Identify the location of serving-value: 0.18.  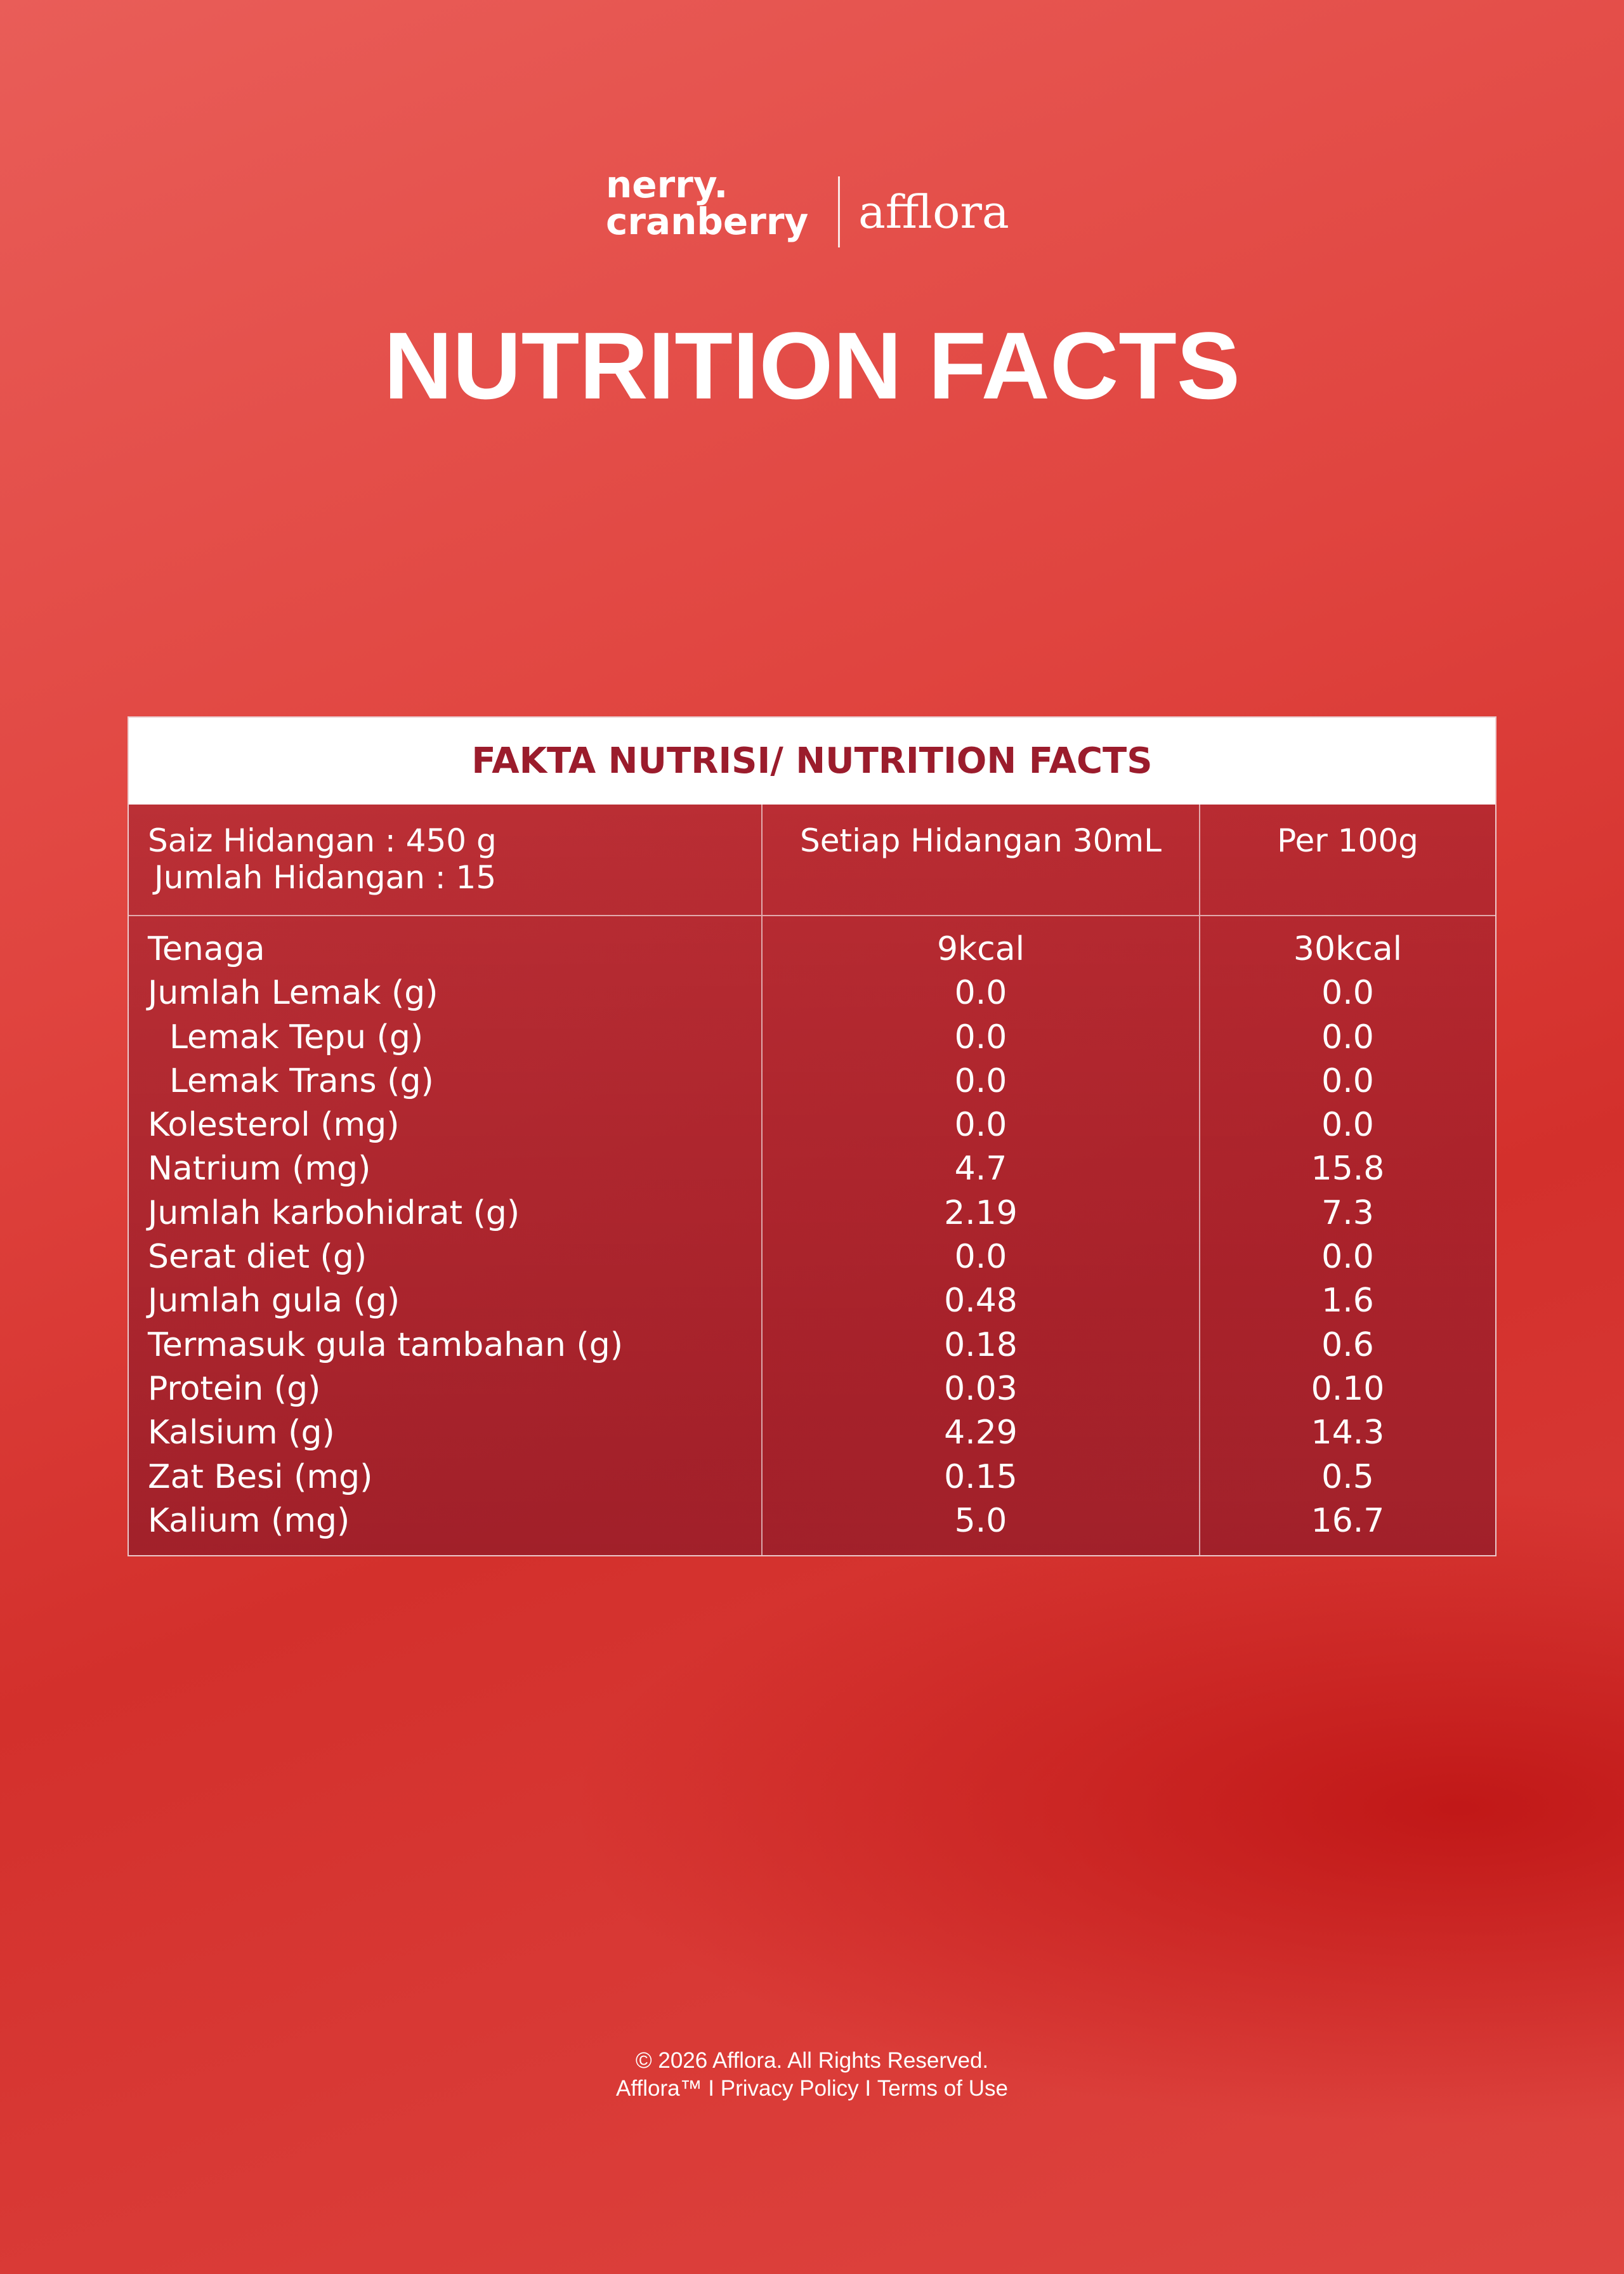
(981, 1344).